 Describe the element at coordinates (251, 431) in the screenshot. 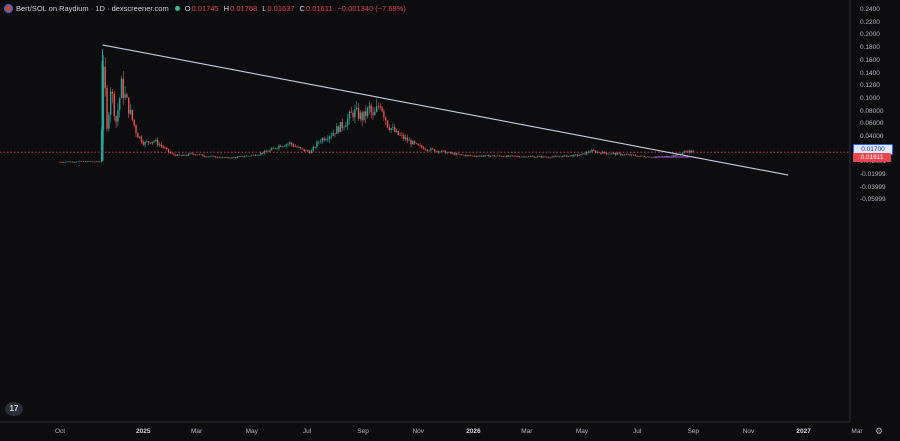

I see `x-tick-label: May` at that location.